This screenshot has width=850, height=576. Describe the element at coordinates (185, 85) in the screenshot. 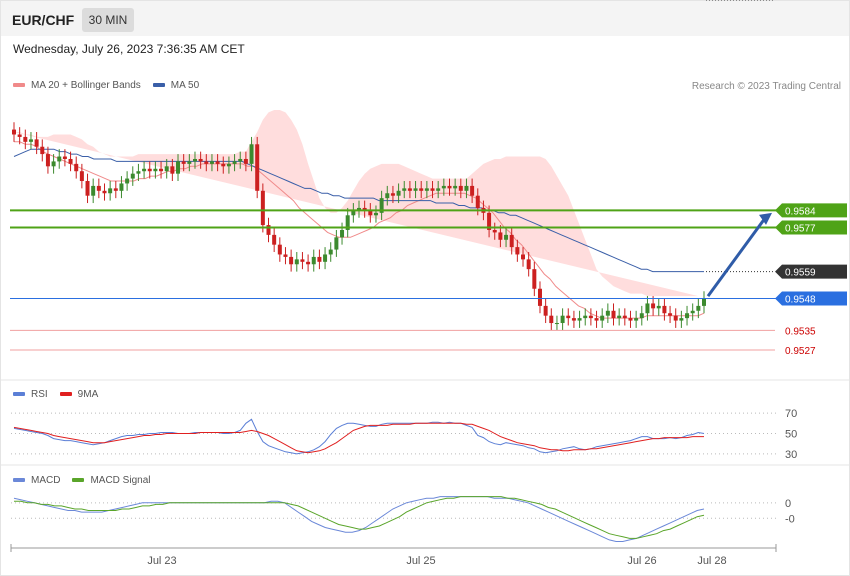

I see `ma50-legend-label: MA 50` at that location.